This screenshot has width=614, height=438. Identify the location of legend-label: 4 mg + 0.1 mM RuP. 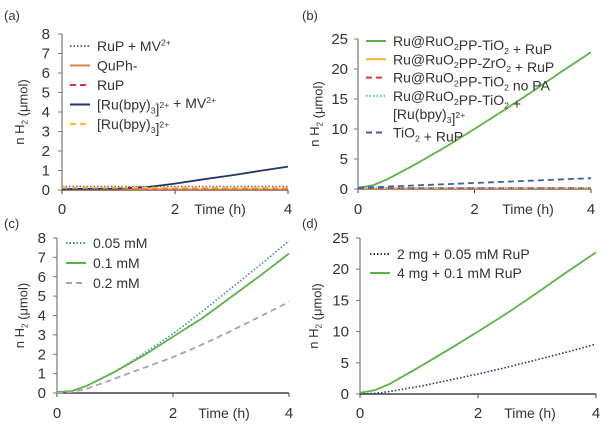
(459, 273).